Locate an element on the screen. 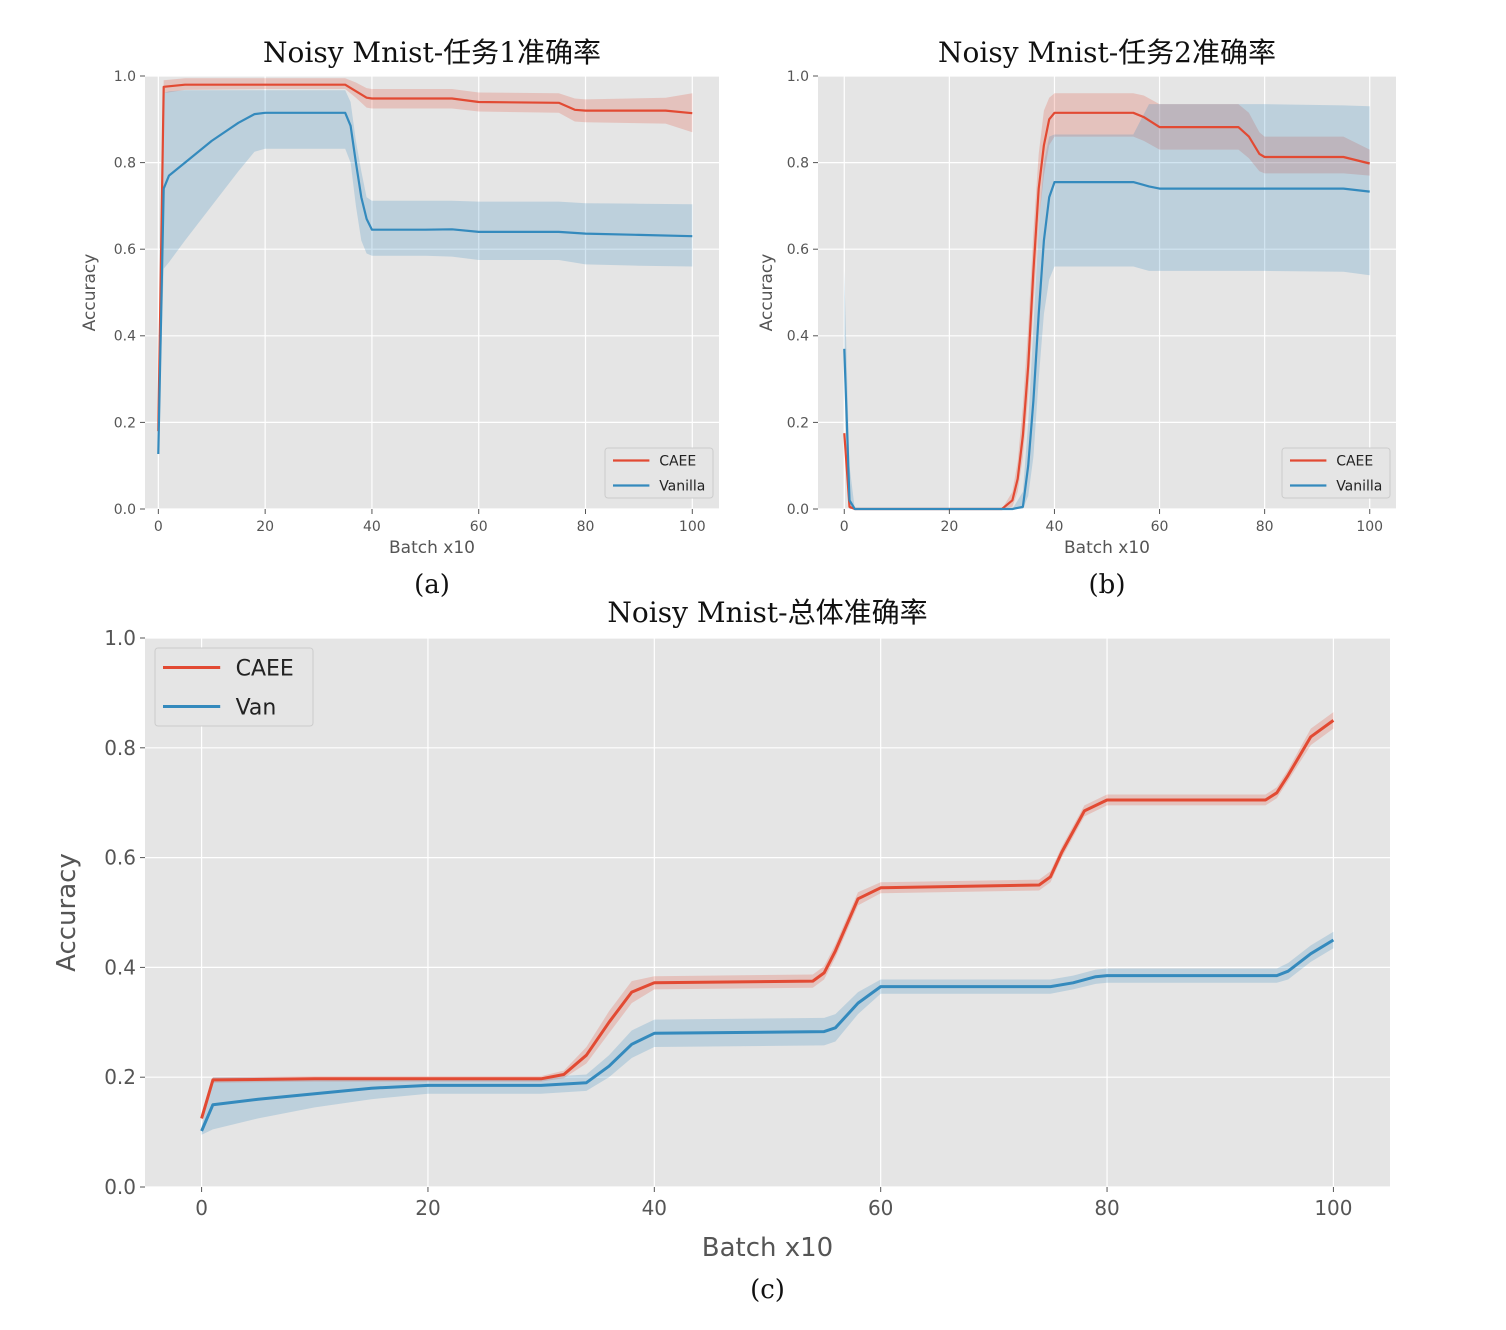 Image resolution: width=1506 pixels, height=1330 pixels. chart-title: Noisy Mnist-总体准确率 is located at coordinates (767, 612).